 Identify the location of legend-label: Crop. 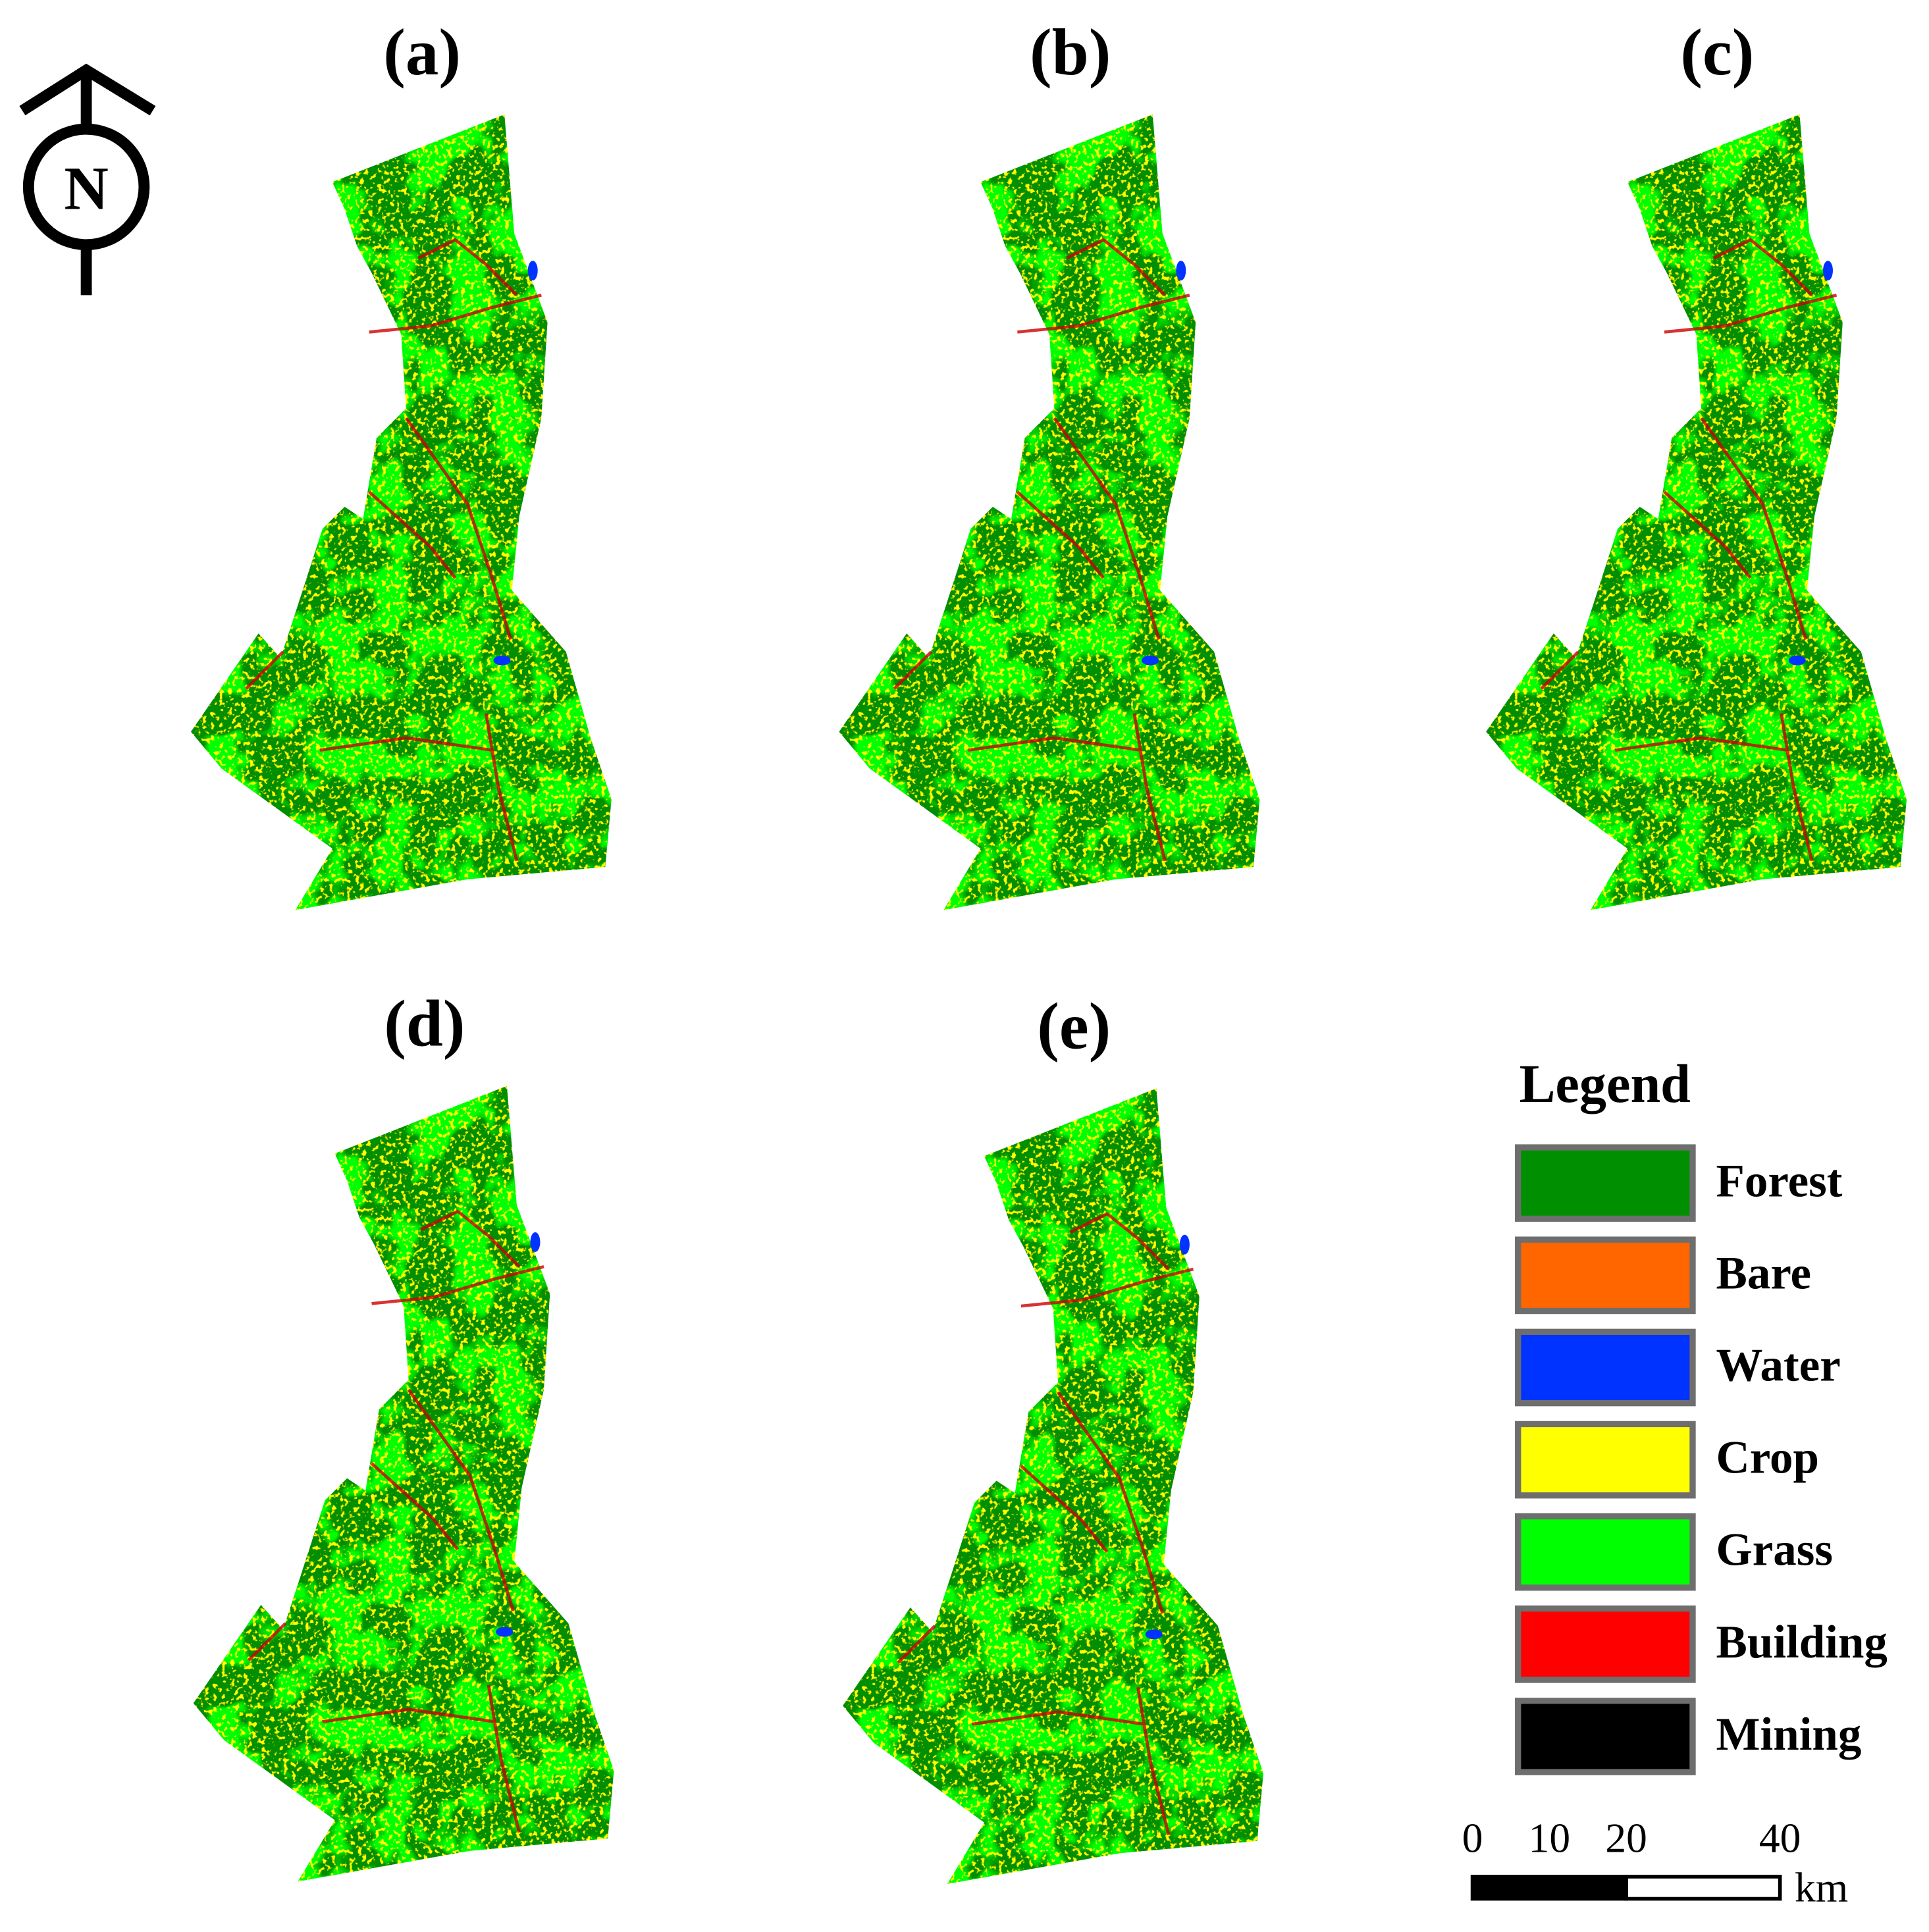
(1767, 1458).